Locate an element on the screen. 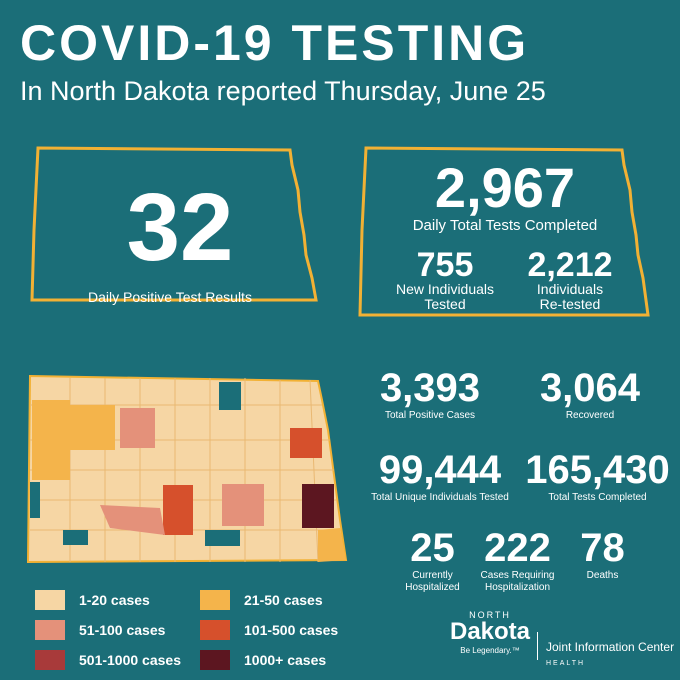 The width and height of the screenshot is (680, 680). deaths-label: Deaths is located at coordinates (602, 575).